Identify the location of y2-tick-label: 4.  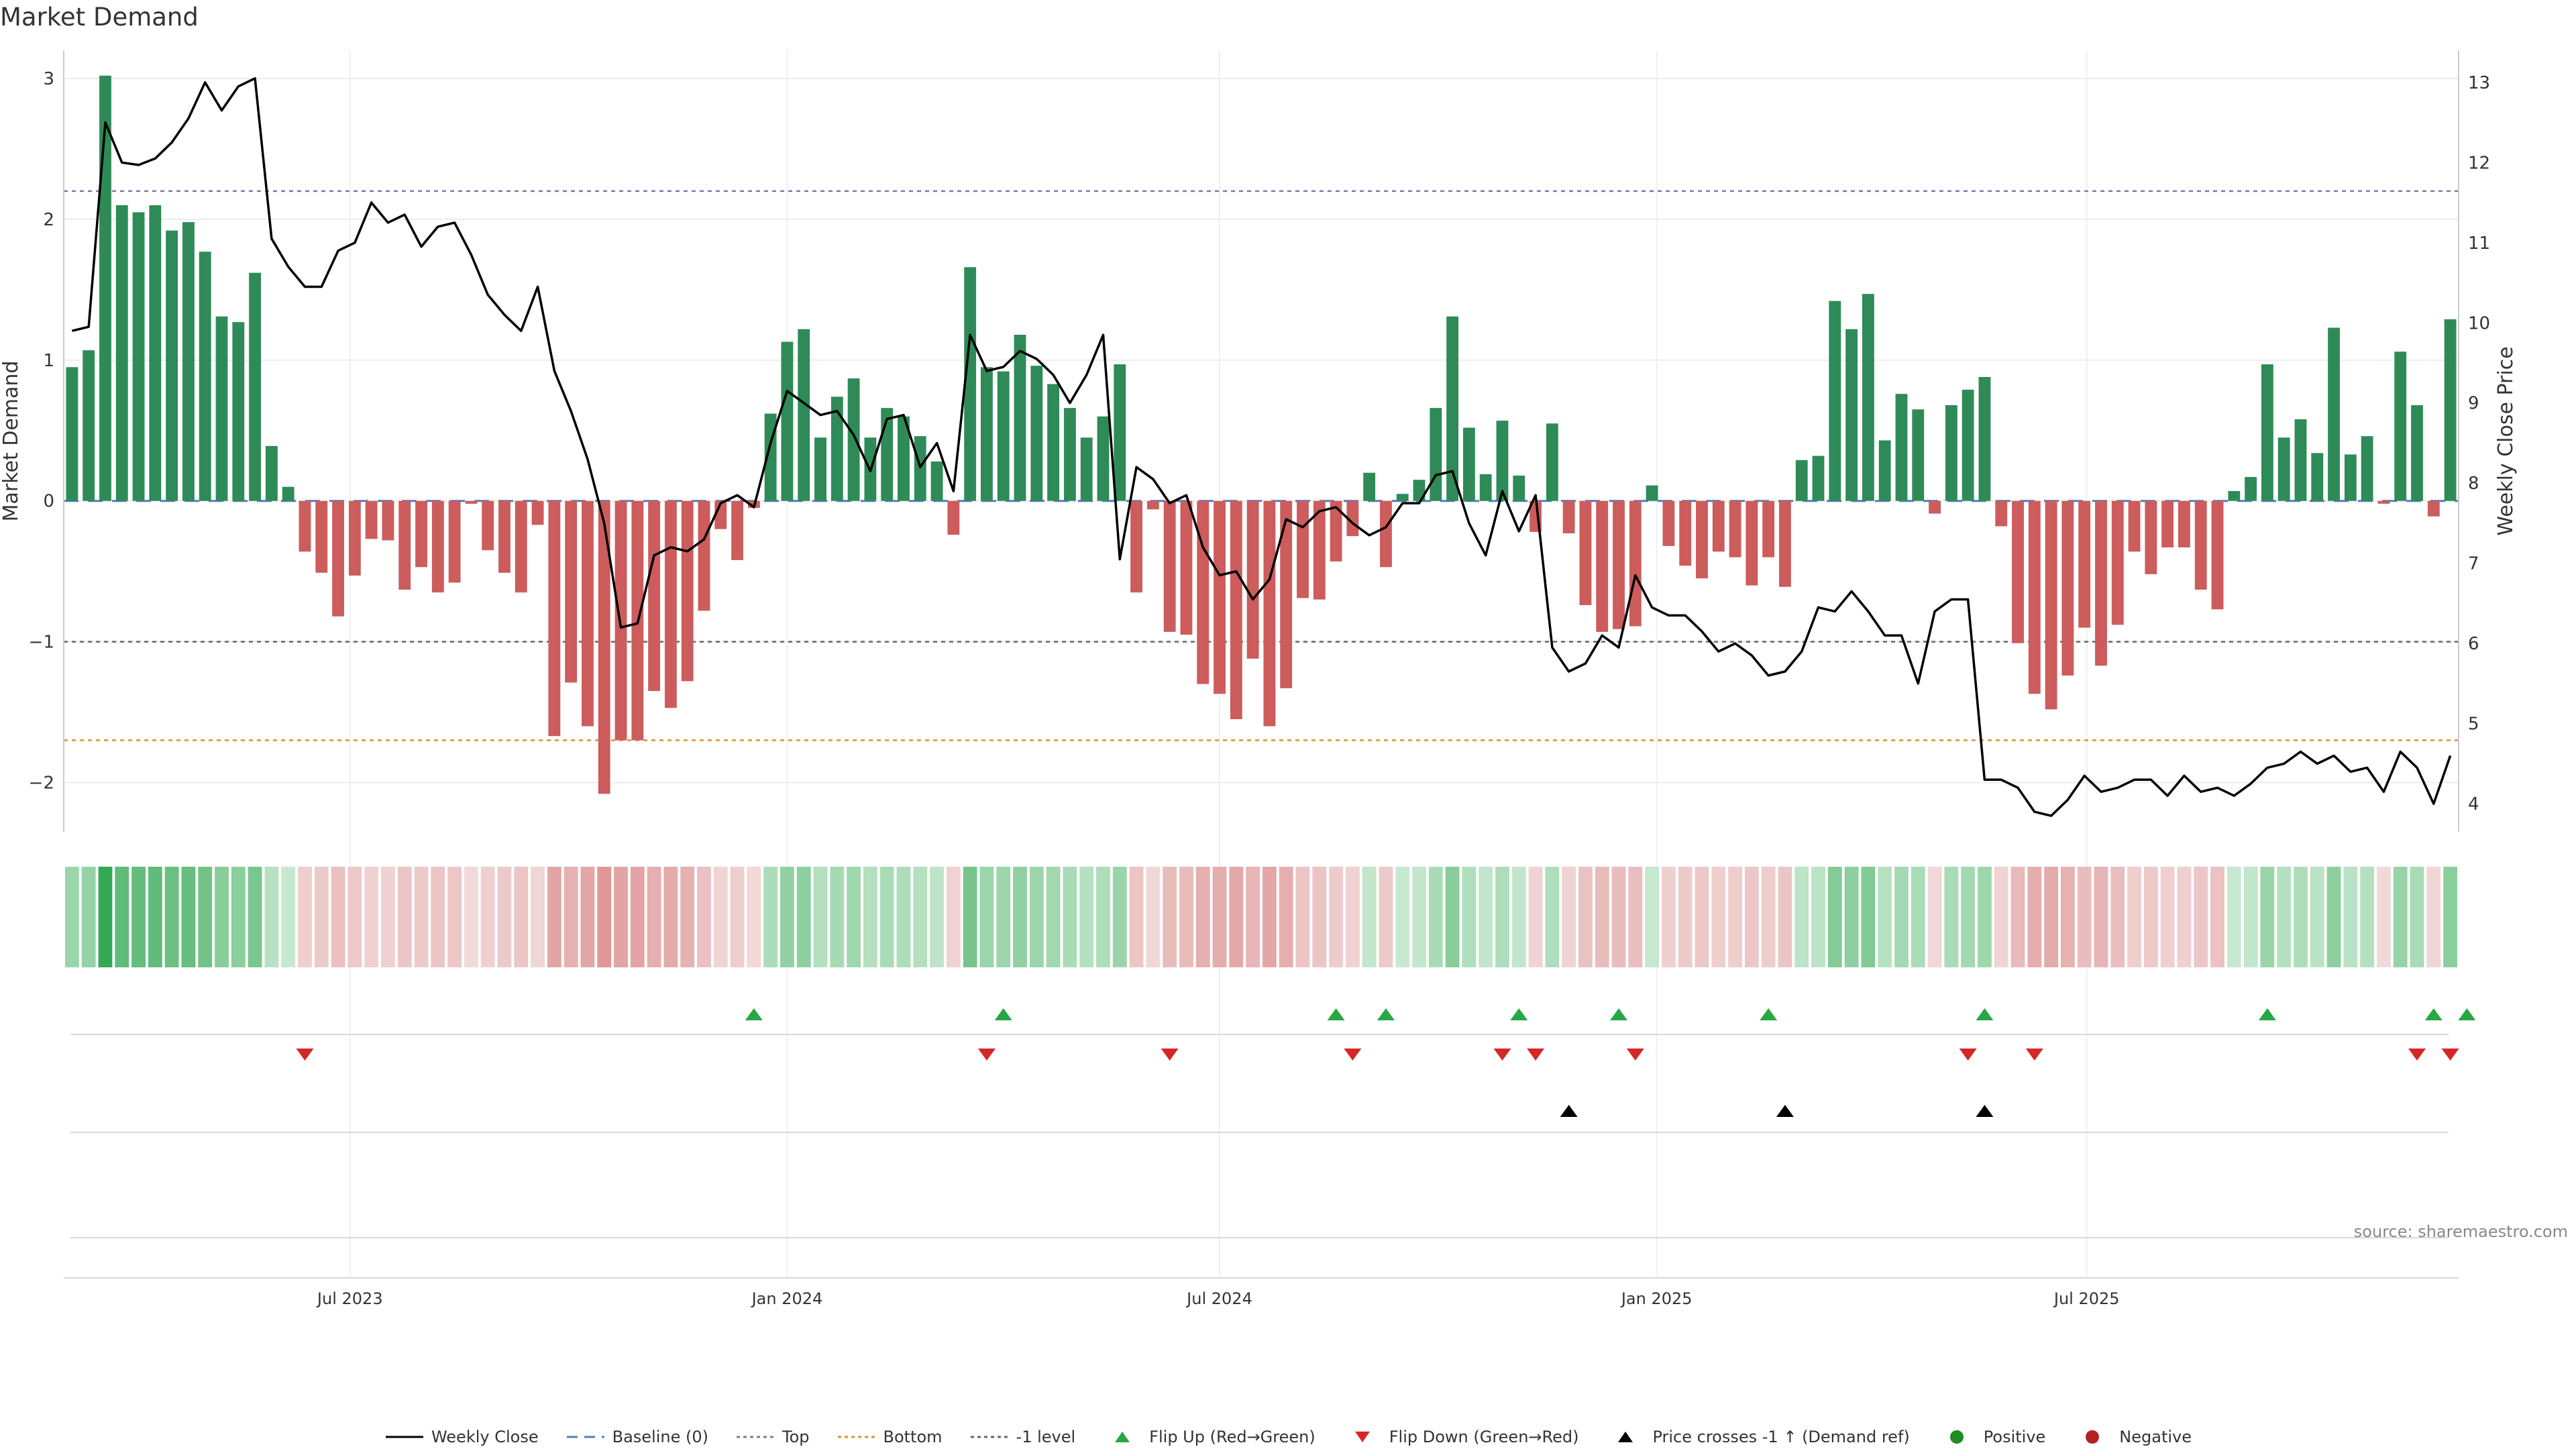
(2473, 804).